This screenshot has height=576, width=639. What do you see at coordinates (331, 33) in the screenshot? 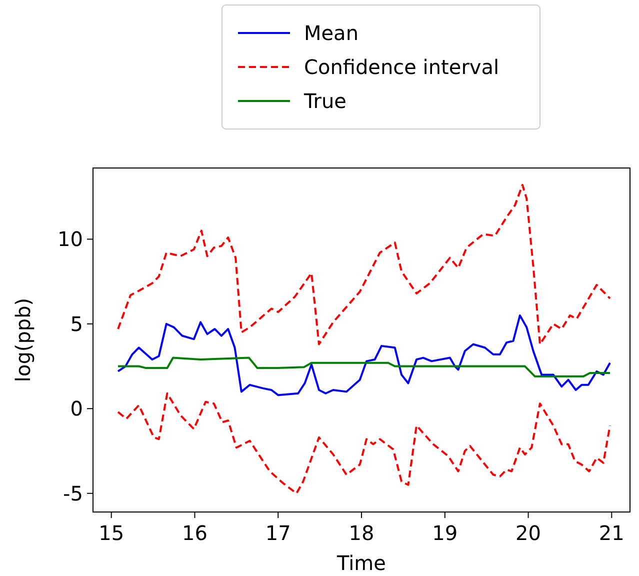
I see `legend-label: Mean` at bounding box center [331, 33].